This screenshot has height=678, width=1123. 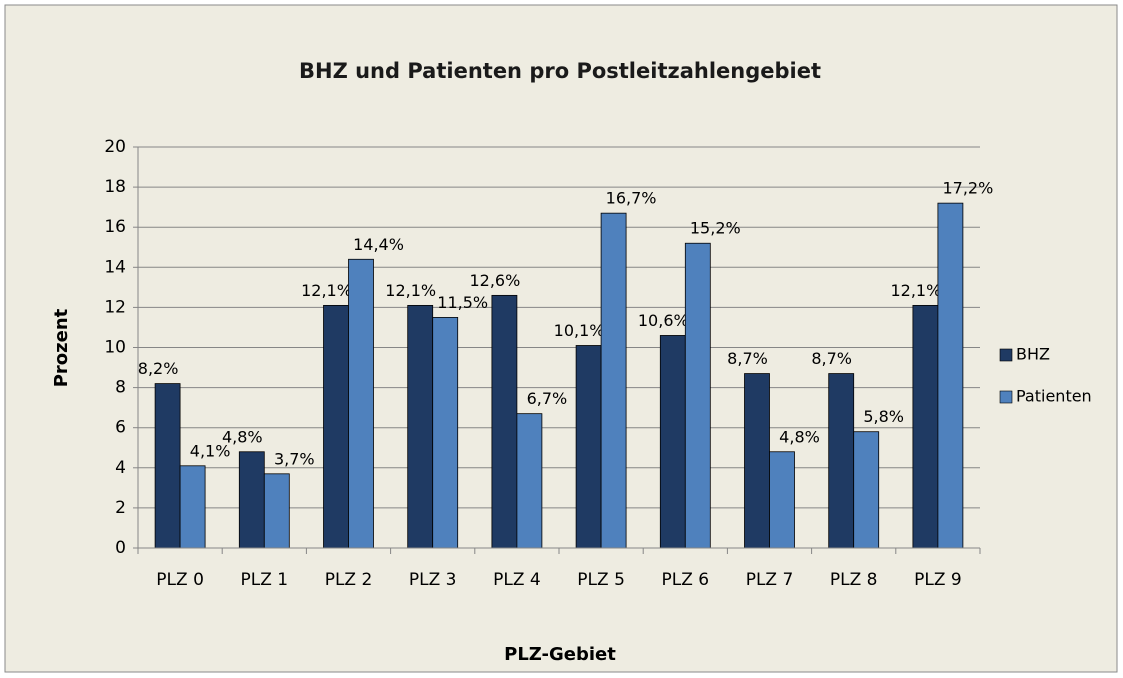 I want to click on y-tick-label: 20, so click(x=115, y=147).